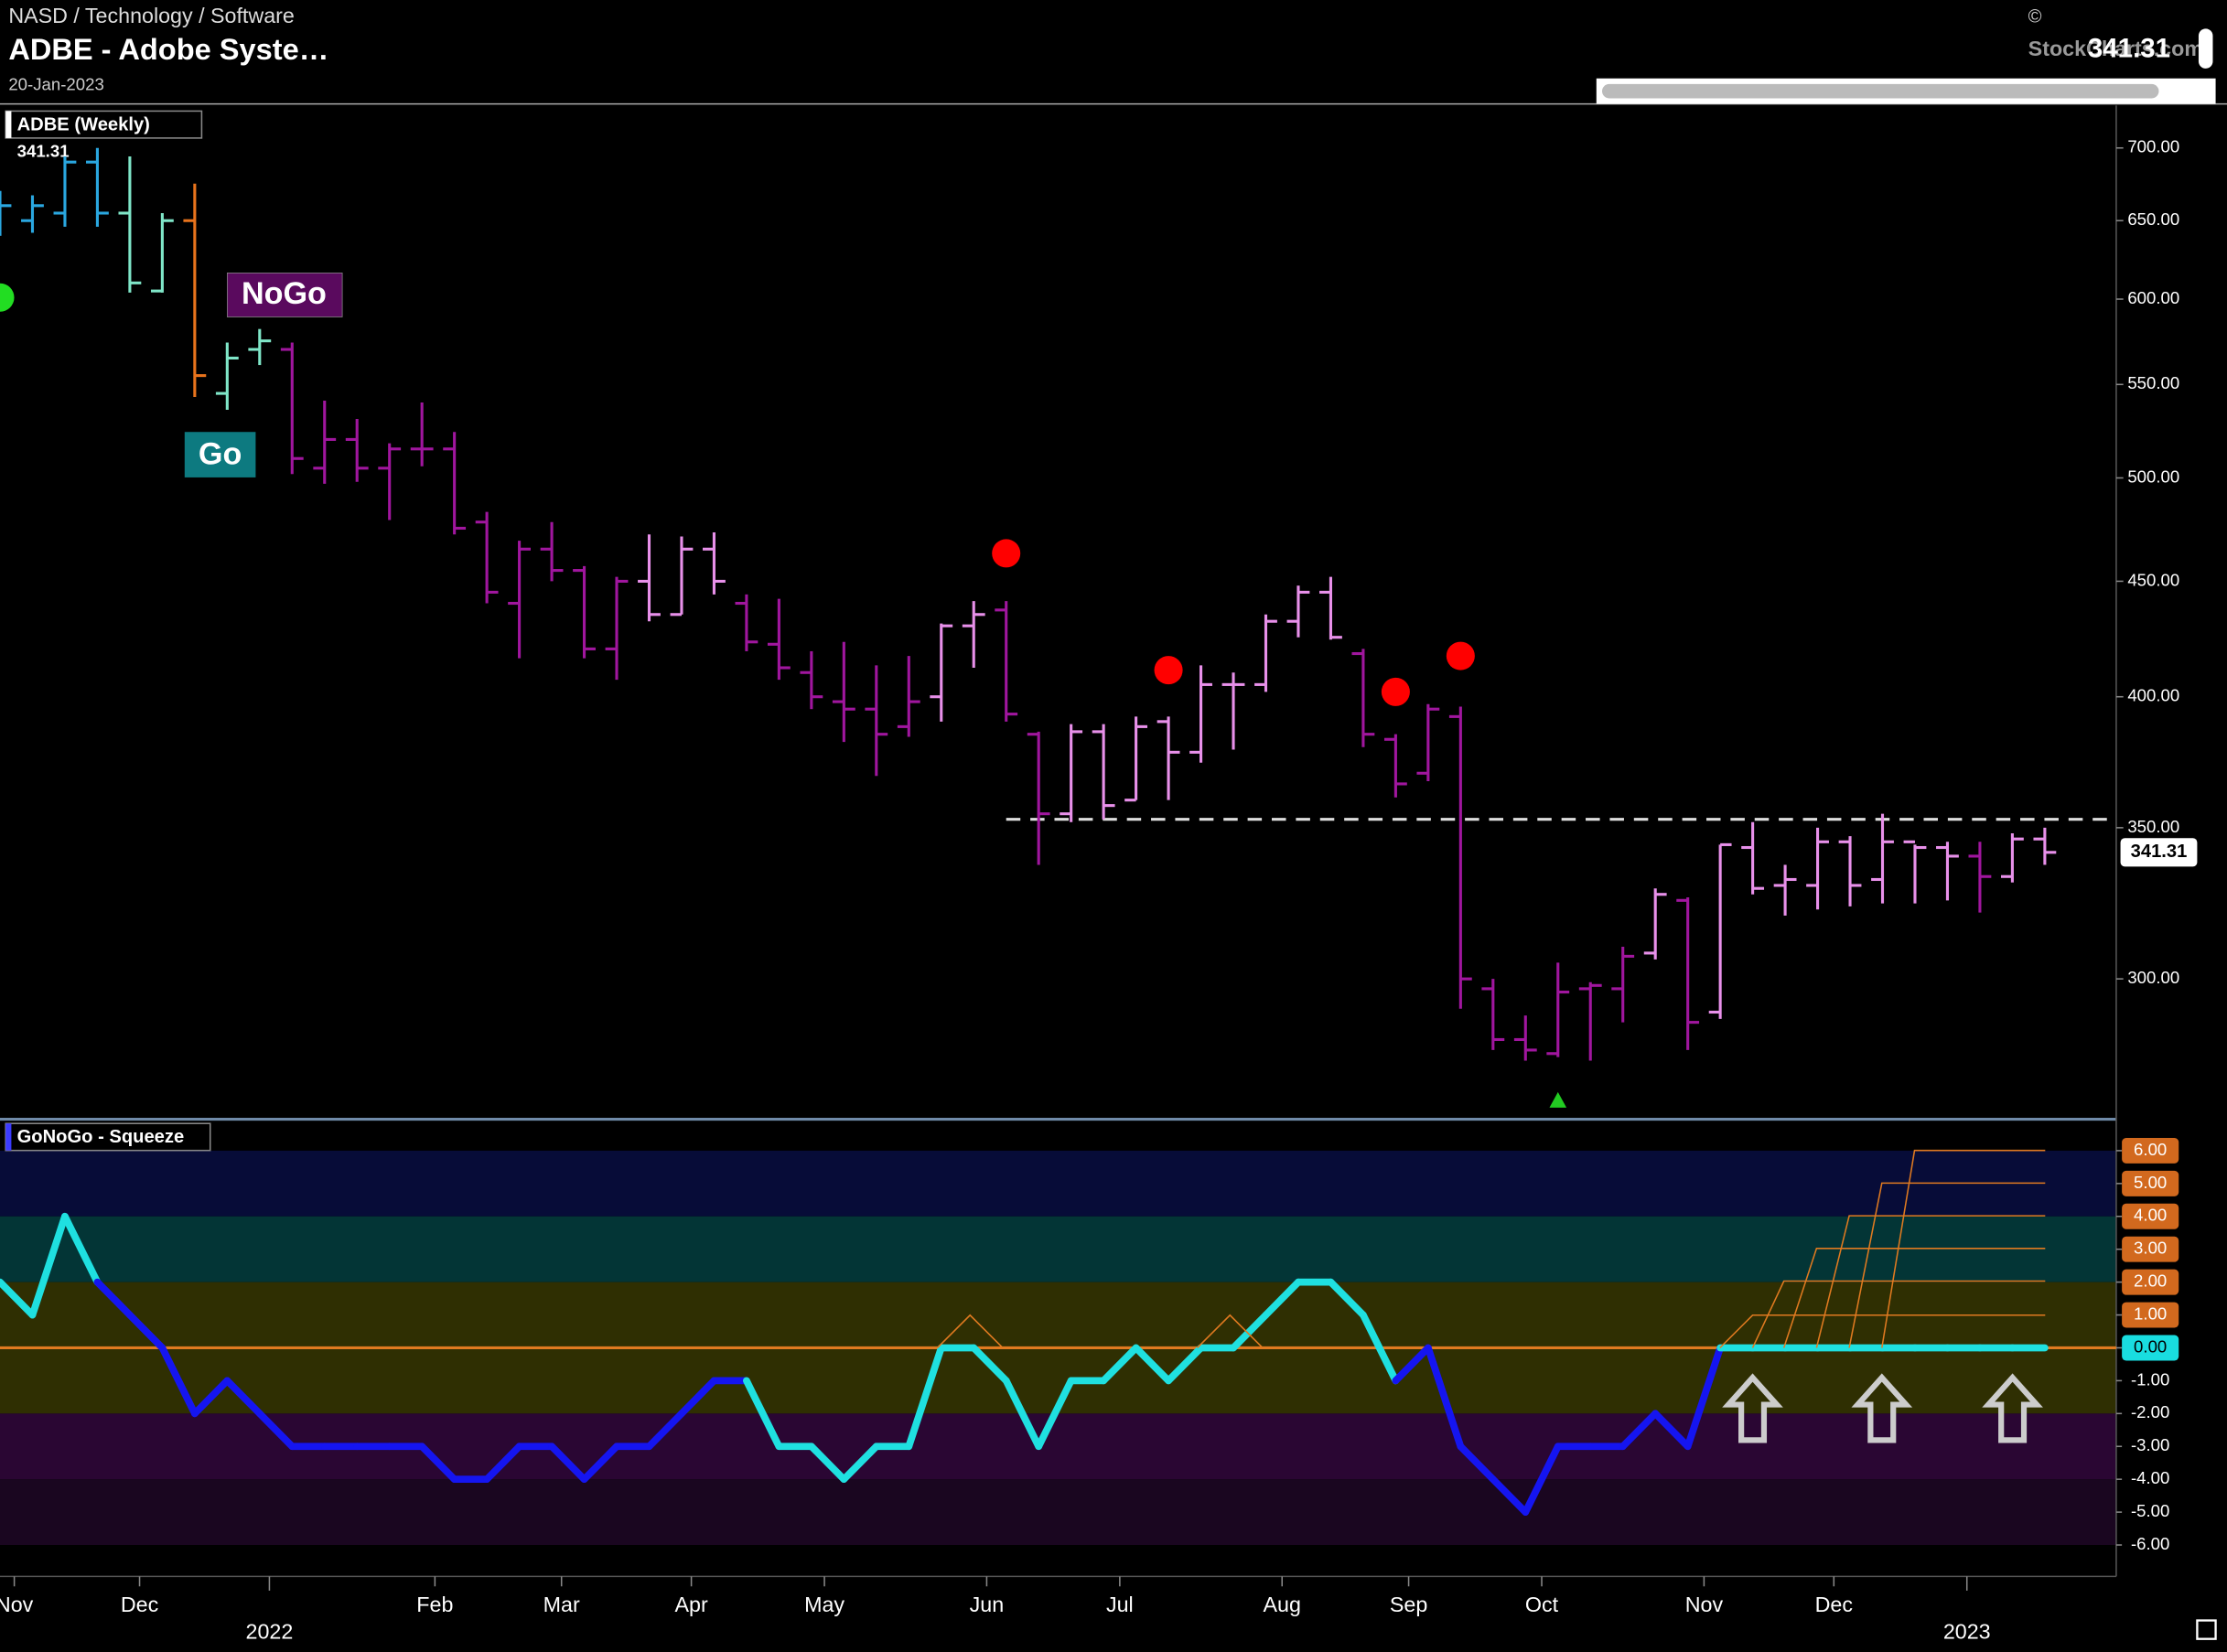 The image size is (2227, 1652). What do you see at coordinates (1967, 1632) in the screenshot?
I see `year-label: 2023` at bounding box center [1967, 1632].